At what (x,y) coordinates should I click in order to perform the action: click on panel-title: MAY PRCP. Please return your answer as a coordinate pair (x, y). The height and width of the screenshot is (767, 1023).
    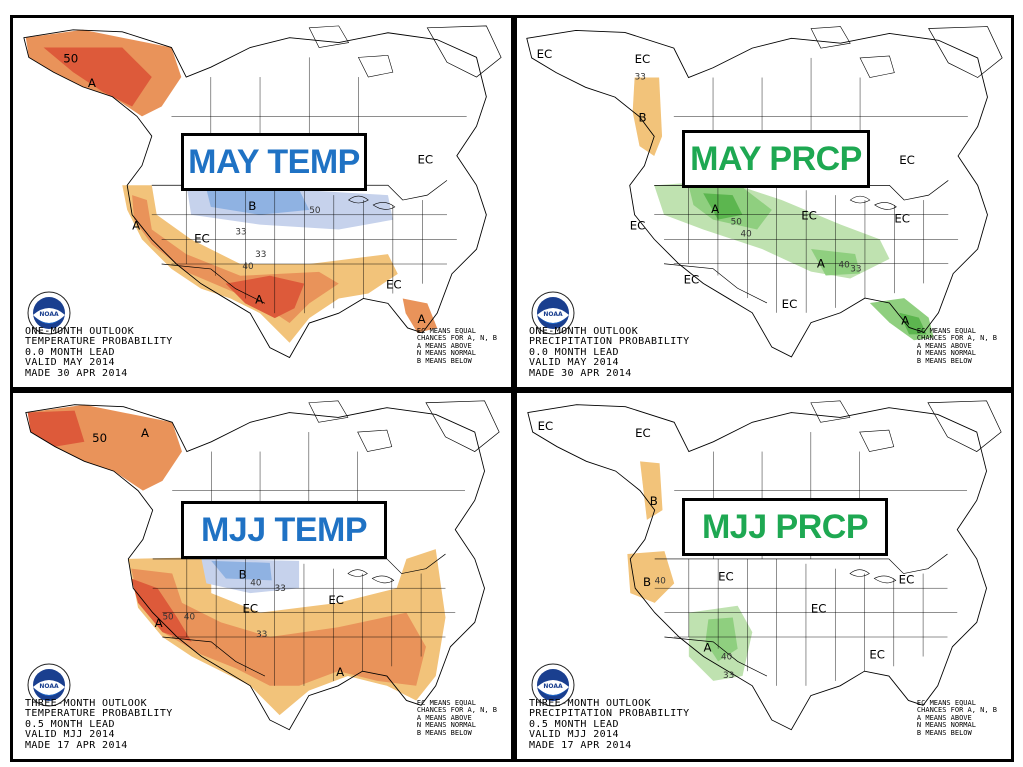
    Looking at the image, I should click on (776, 159).